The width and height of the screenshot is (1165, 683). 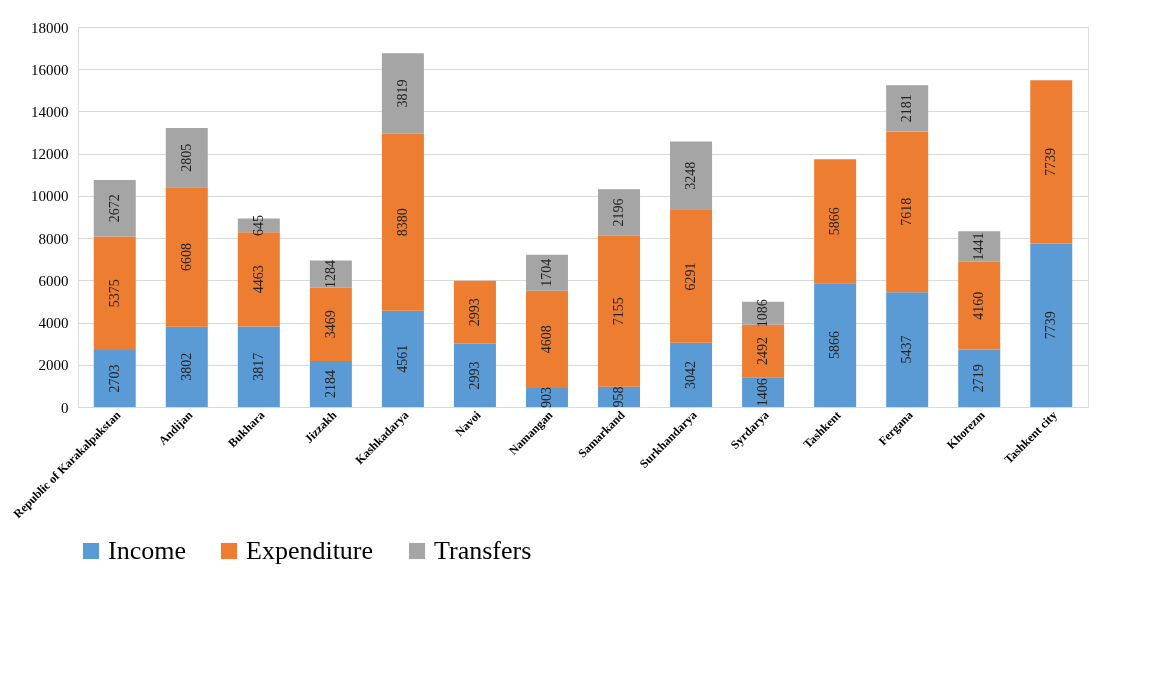 I want to click on data-label: 3817, so click(x=258, y=366).